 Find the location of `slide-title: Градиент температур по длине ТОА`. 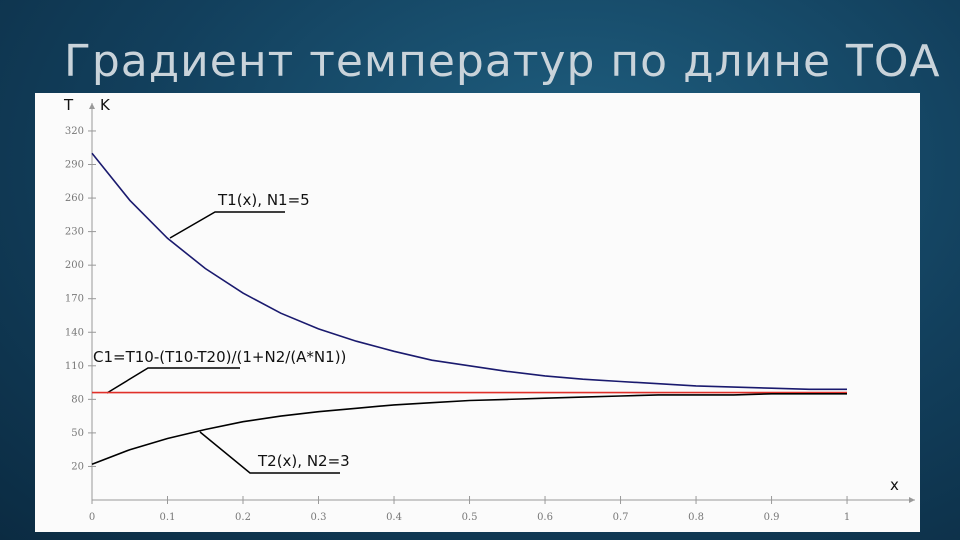

slide-title: Градиент температур по длине ТОА is located at coordinates (502, 61).